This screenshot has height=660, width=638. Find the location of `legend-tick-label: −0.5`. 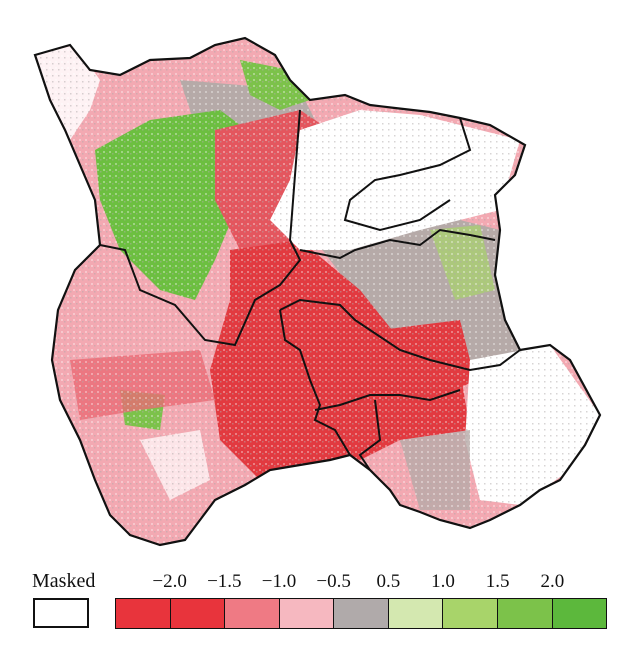

legend-tick-label: −0.5 is located at coordinates (333, 581).